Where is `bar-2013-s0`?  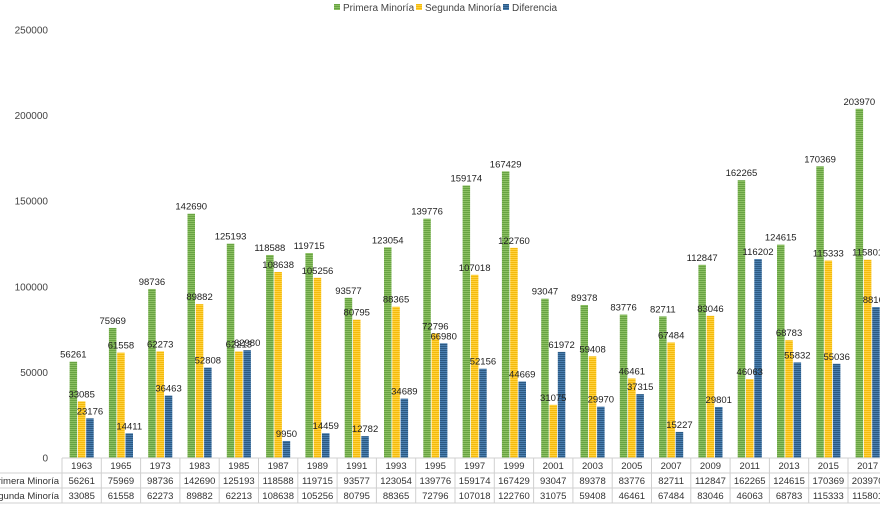
bar-2013-s0 is located at coordinates (781, 351).